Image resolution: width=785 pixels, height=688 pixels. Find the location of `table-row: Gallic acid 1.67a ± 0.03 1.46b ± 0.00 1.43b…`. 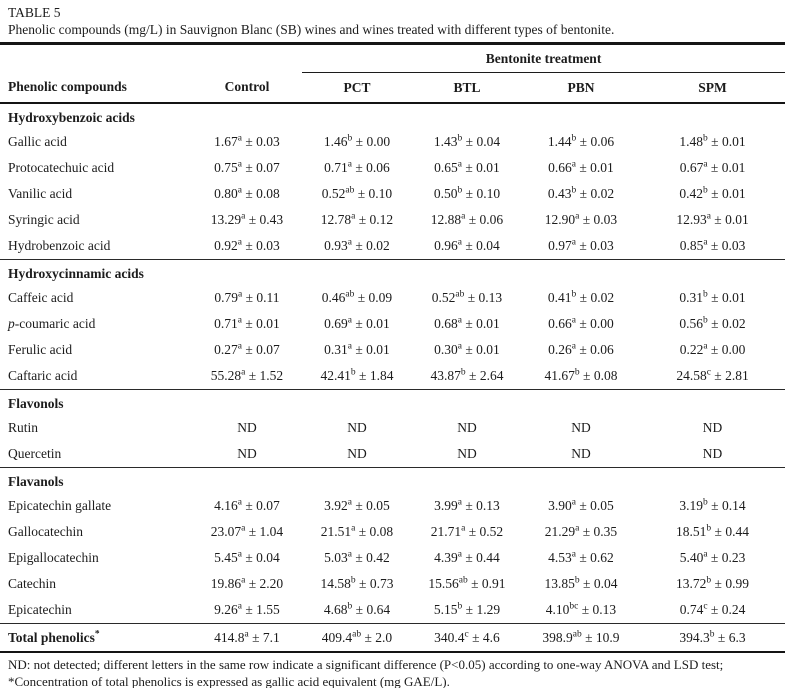

table-row: Gallic acid 1.67a ± 0.03 1.46b ± 0.00 1.43b… is located at coordinates (392, 142).